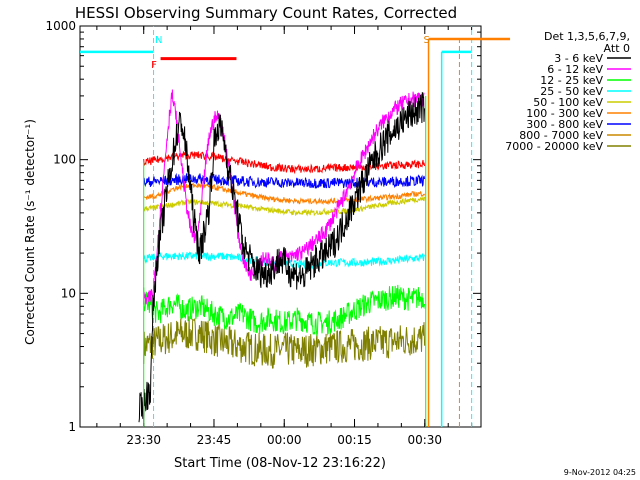 This screenshot has height=480, width=640. What do you see at coordinates (568, 102) in the screenshot?
I see `legend-label: 50 - 100 keV` at bounding box center [568, 102].